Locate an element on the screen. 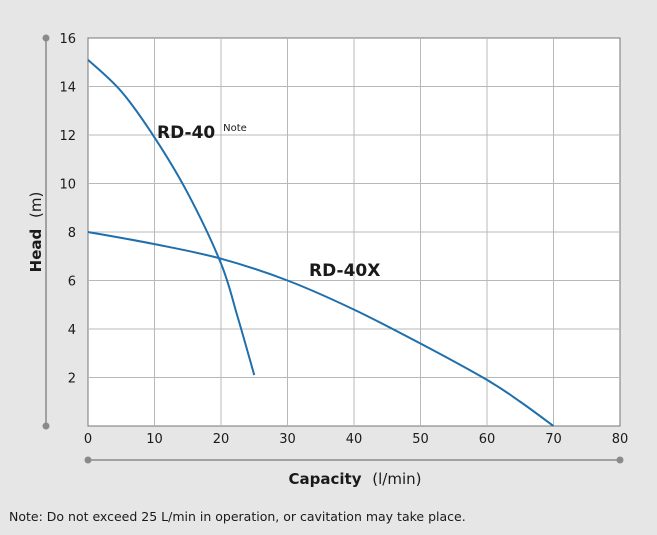 The width and height of the screenshot is (657, 535). x-axis-title: Capacity (l/min) is located at coordinates (355, 479).